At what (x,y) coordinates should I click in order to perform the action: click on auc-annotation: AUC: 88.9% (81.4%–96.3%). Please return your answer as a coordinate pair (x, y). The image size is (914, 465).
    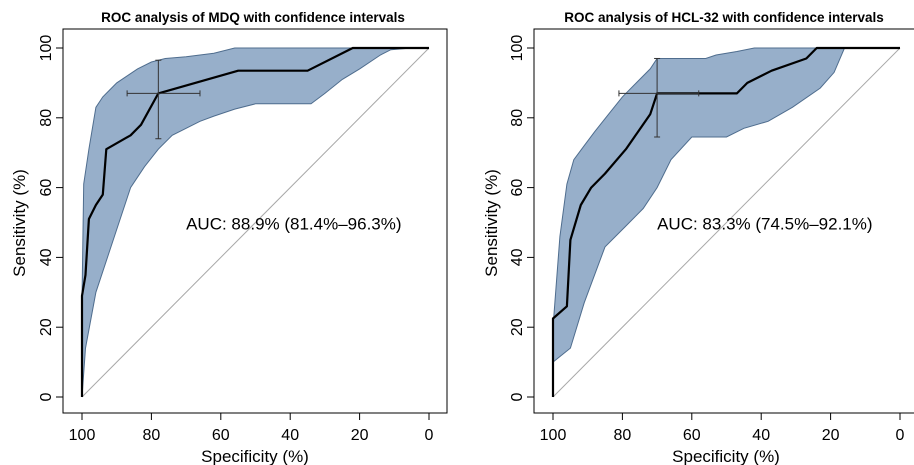
    Looking at the image, I should click on (293, 223).